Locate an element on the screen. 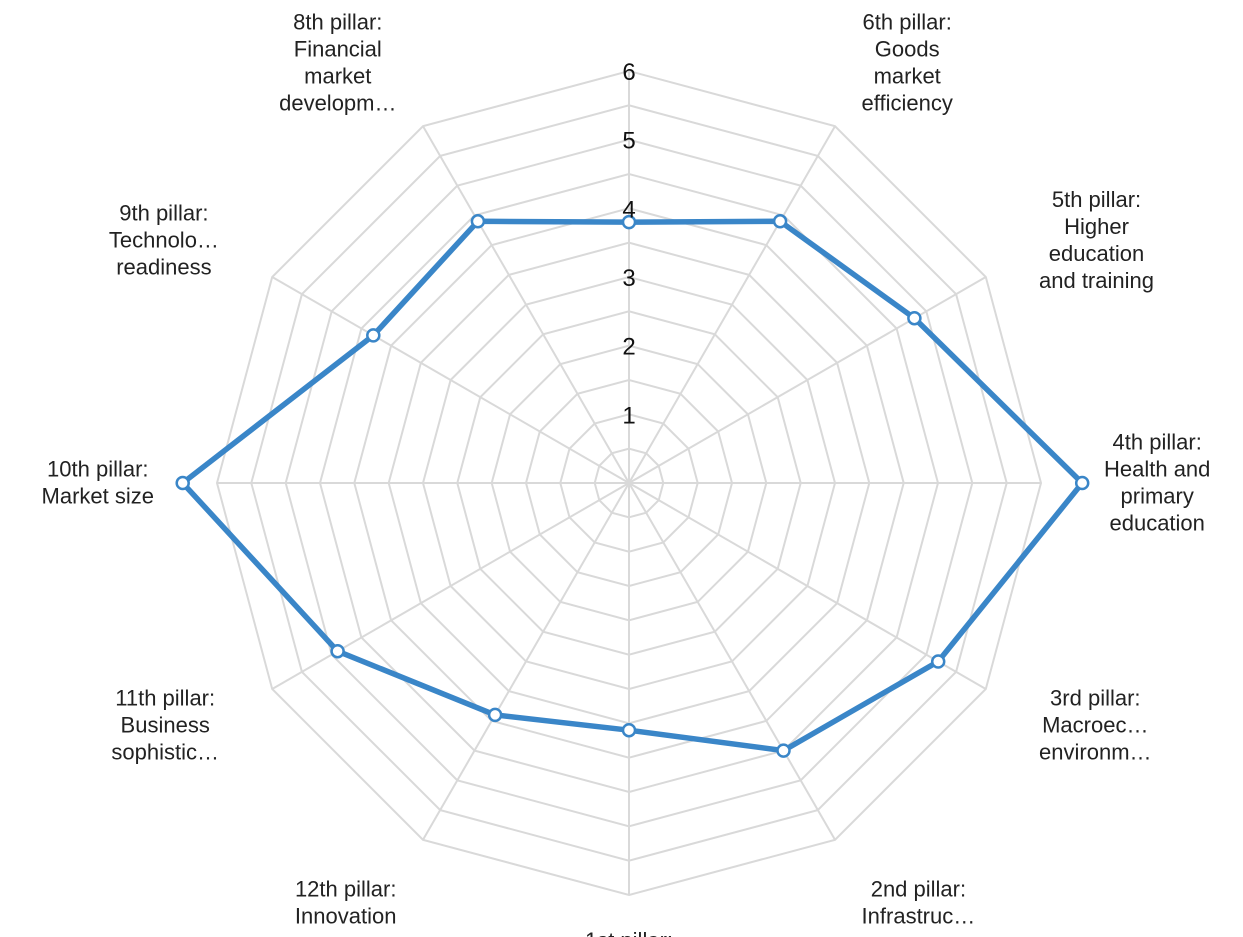 This screenshot has width=1243, height=937. tick-label: 6 is located at coordinates (628, 72).